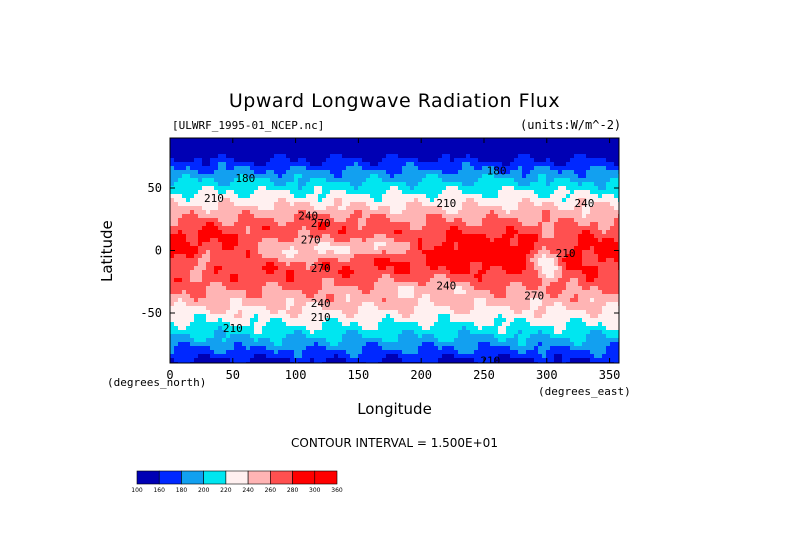 Image resolution: width=789 pixels, height=558 pixels. I want to click on heatmap-cell-1943, so click(260, 208).